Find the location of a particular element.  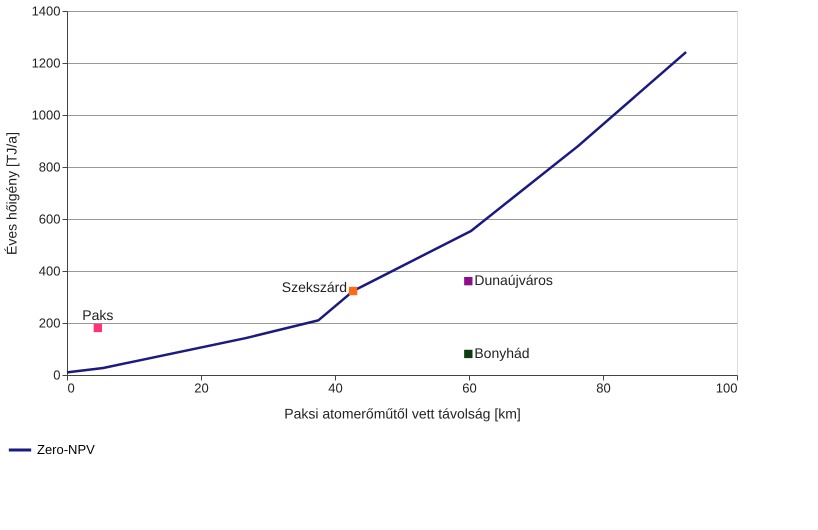

y-tick-label: 1400 is located at coordinates (46, 11).